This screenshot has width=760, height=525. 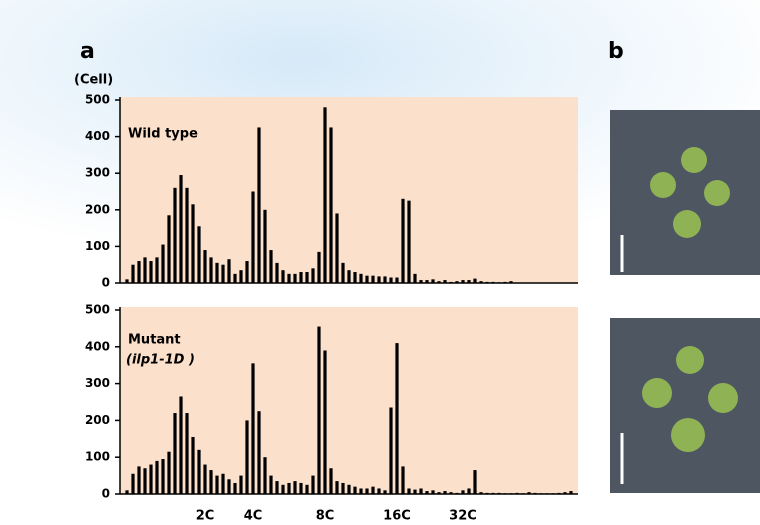 What do you see at coordinates (93, 80) in the screenshot?
I see `y-axis-label: (Cell)` at bounding box center [93, 80].